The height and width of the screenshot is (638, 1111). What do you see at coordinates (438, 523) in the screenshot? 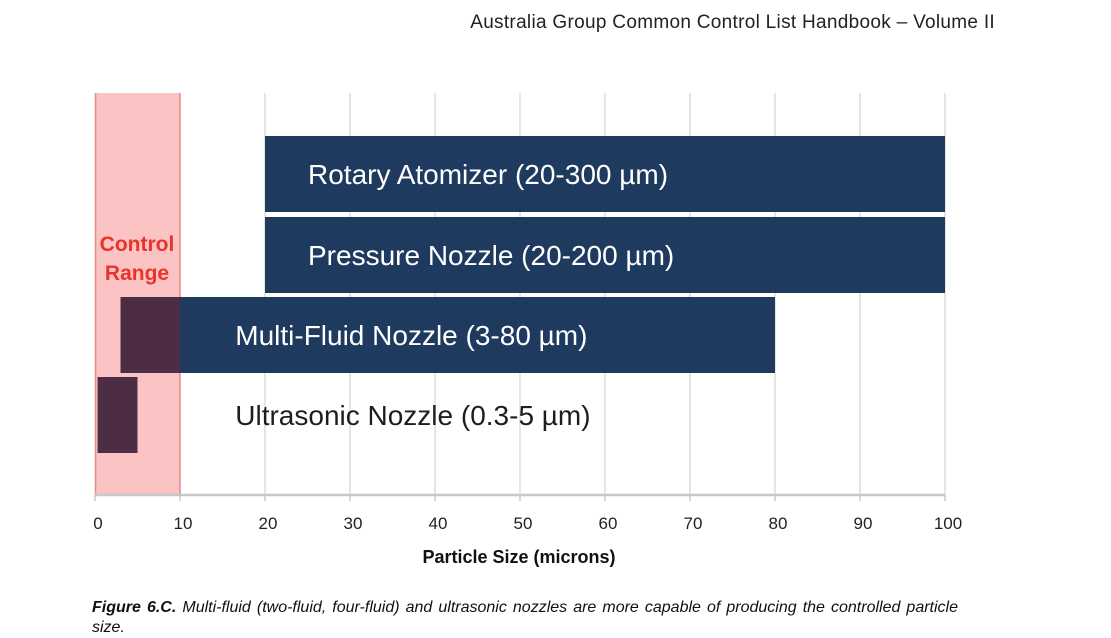
I see `x-tick-label: 40` at bounding box center [438, 523].